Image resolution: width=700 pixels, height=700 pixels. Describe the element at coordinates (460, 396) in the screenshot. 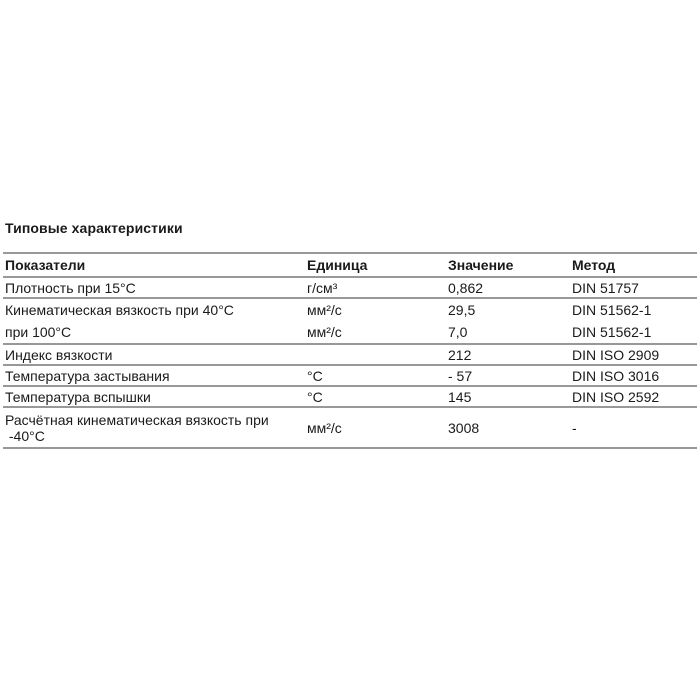

I see `cell-value: 145` at that location.